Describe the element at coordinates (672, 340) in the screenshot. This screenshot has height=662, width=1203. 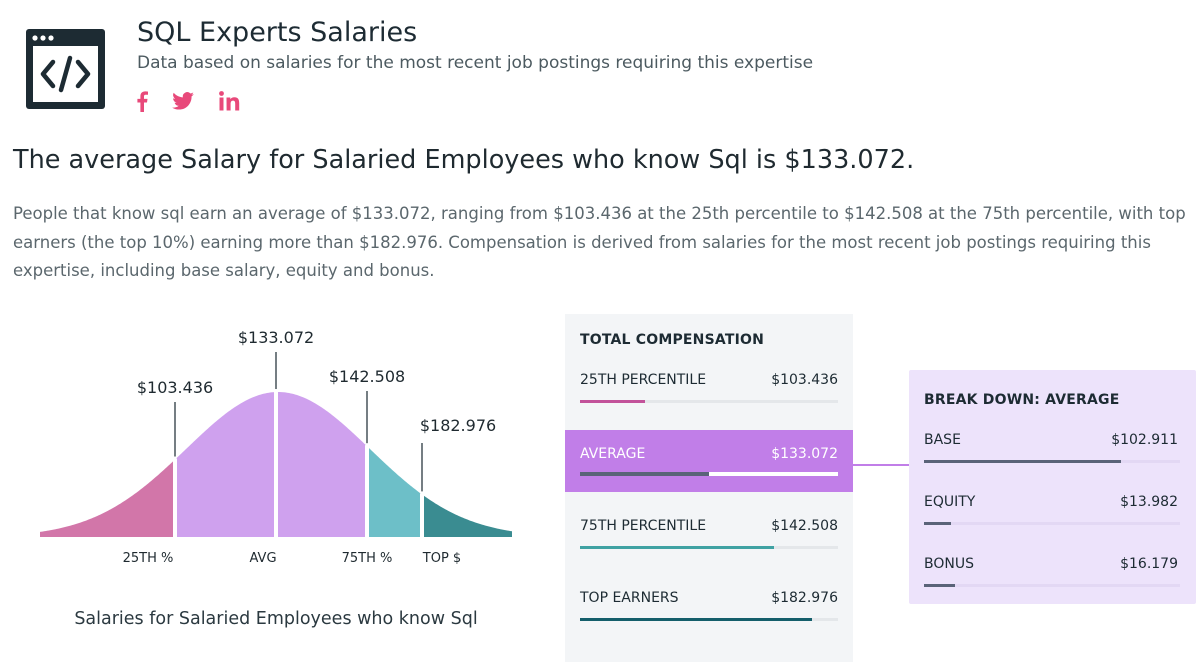
I see `total-compensation-title: TOTAL COMPENSATION` at that location.